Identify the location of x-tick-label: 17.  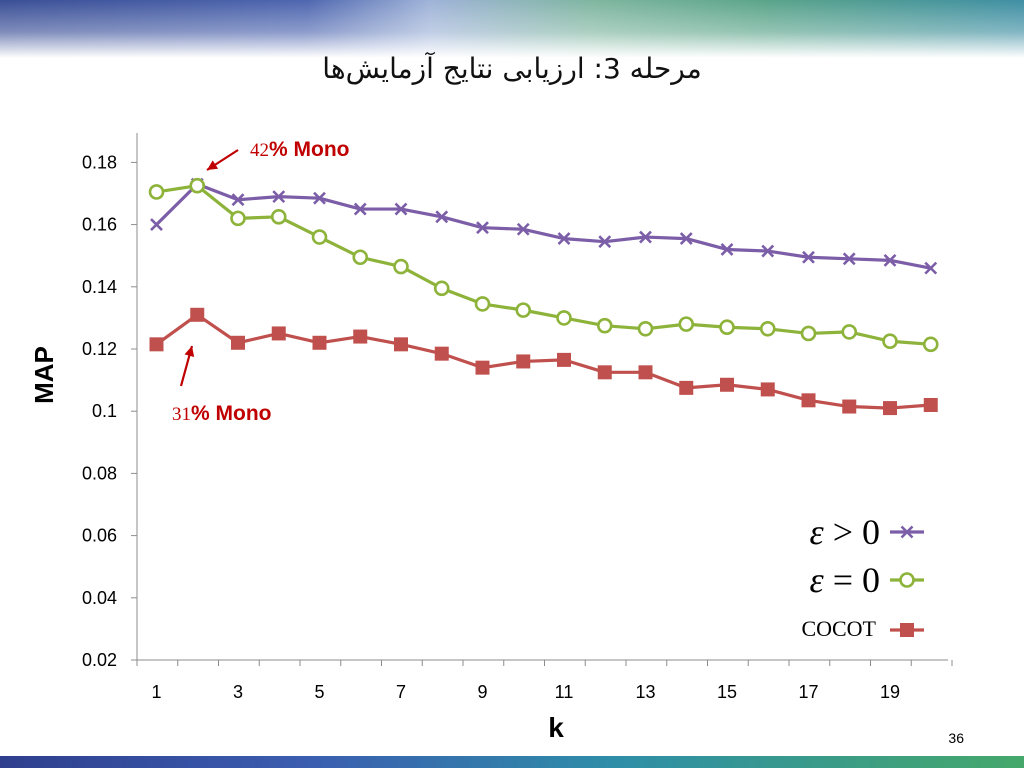
(808, 692).